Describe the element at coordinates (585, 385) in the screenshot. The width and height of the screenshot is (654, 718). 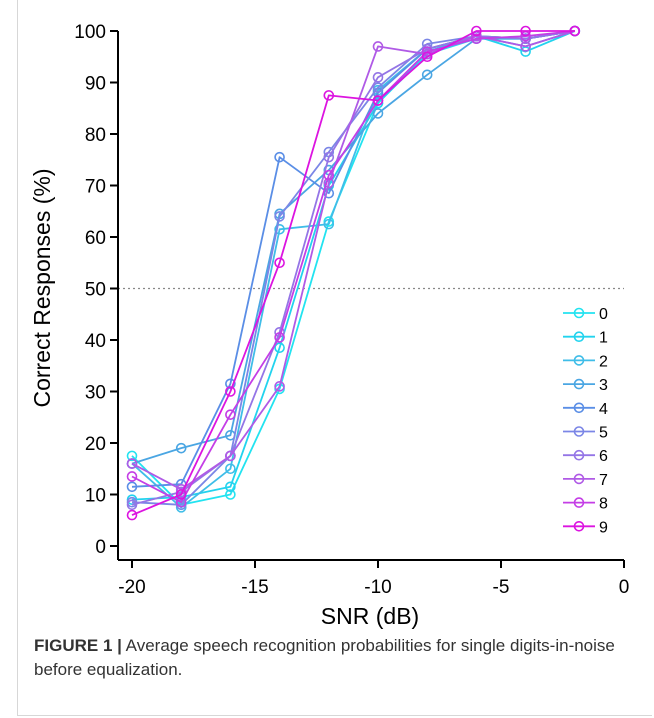
I see `legend-entry-3: 3` at that location.